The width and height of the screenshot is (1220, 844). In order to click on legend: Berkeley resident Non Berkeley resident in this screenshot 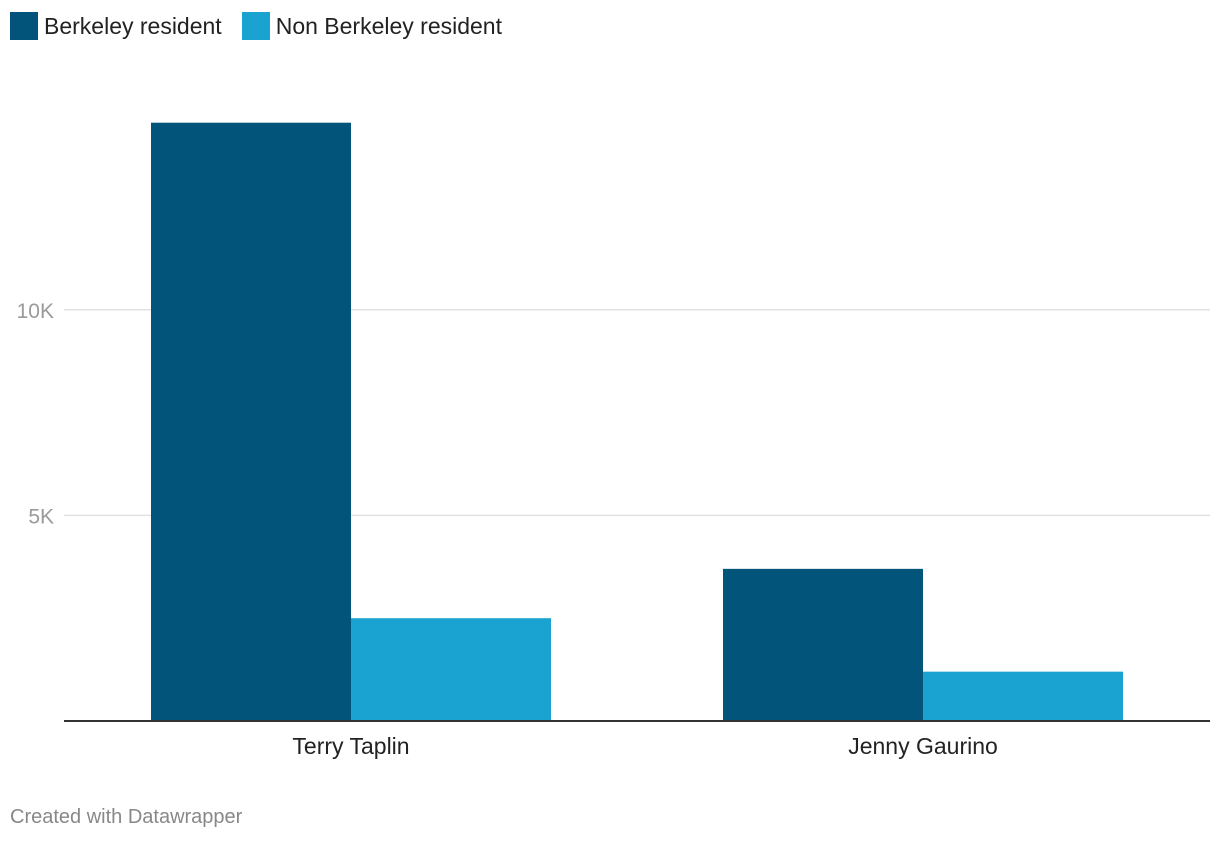, I will do `click(256, 26)`.